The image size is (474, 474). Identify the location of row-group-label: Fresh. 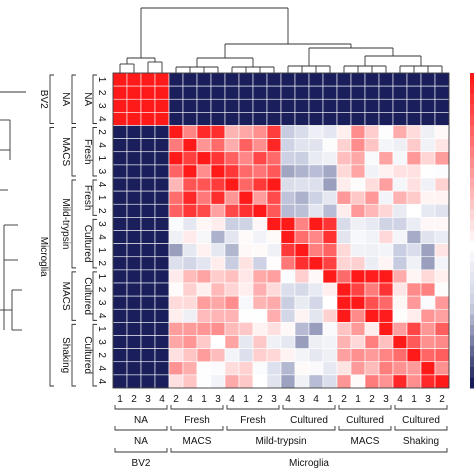
(87, 152).